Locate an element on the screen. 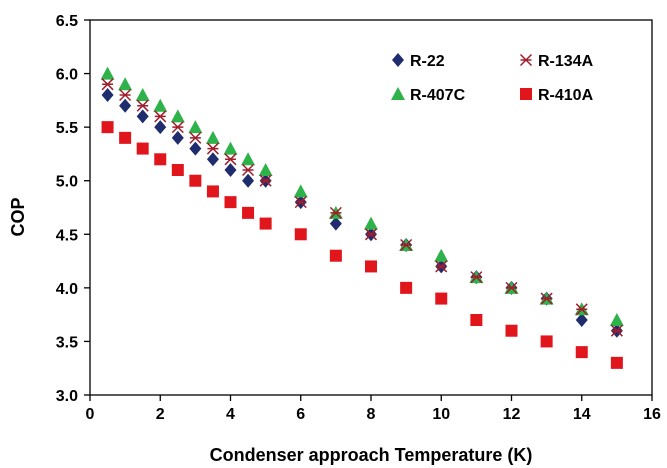  y-tick-label: 3.5 is located at coordinates (67, 342).